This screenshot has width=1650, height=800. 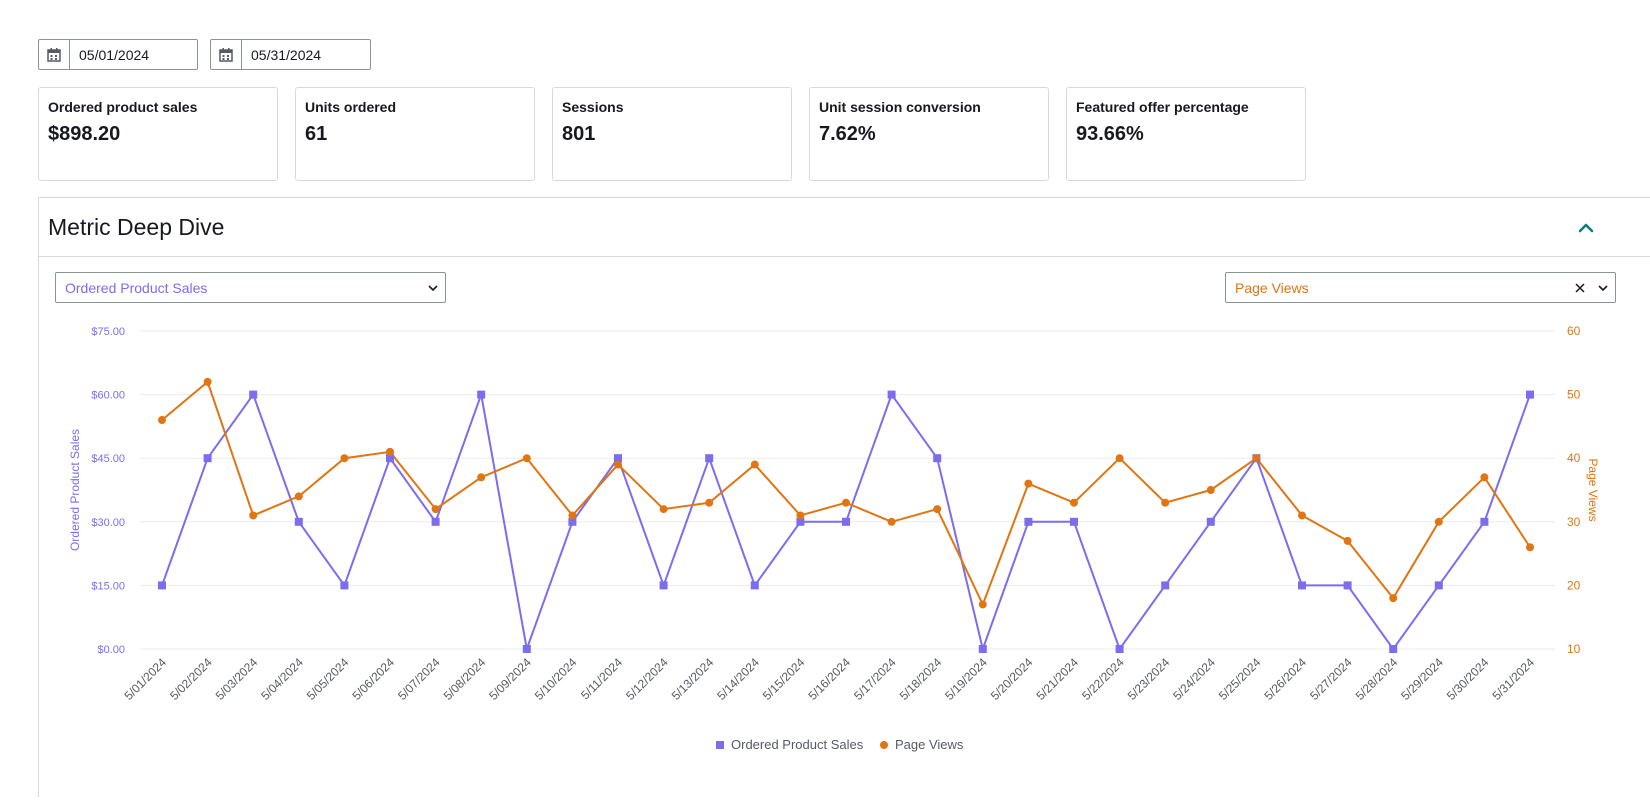 I want to click on metric-card-ordered-sales: Ordered product sales $898.20, so click(x=158, y=134).